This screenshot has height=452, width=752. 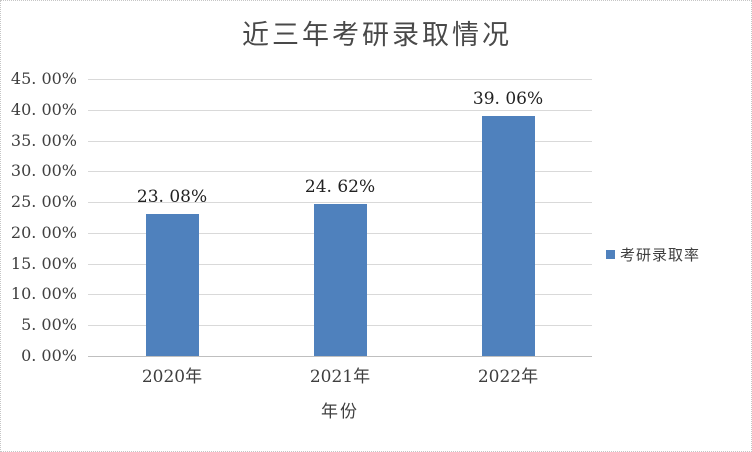 I want to click on chart-title: 近三年考研录取情况, so click(x=377, y=35).